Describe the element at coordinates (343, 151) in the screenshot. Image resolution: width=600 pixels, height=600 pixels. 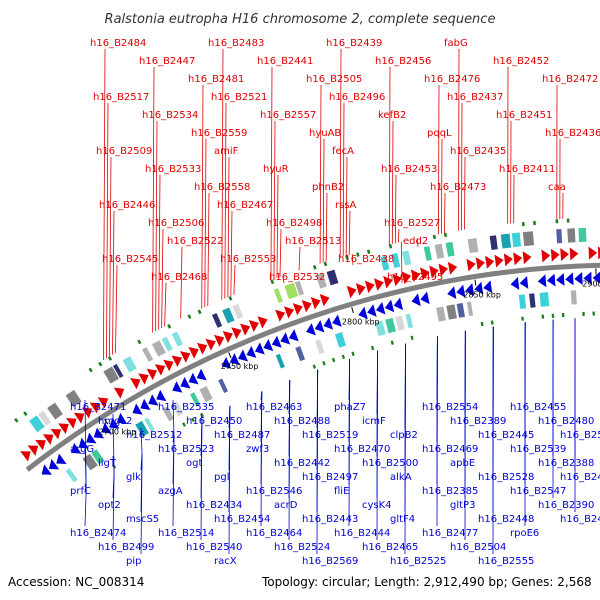
I see `forward-gene-label: fecA` at that location.